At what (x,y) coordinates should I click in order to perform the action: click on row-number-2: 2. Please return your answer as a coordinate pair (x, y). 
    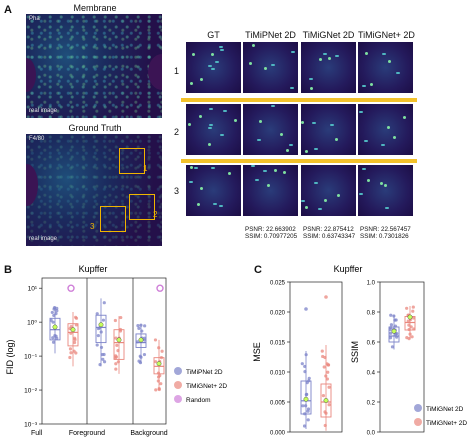
    Looking at the image, I should click on (177, 132).